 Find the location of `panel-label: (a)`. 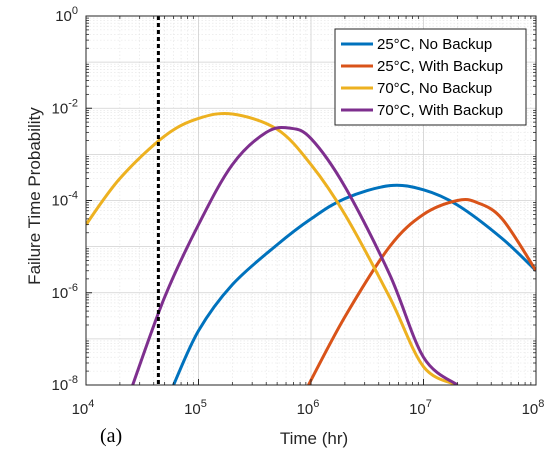

panel-label: (a) is located at coordinates (111, 436).